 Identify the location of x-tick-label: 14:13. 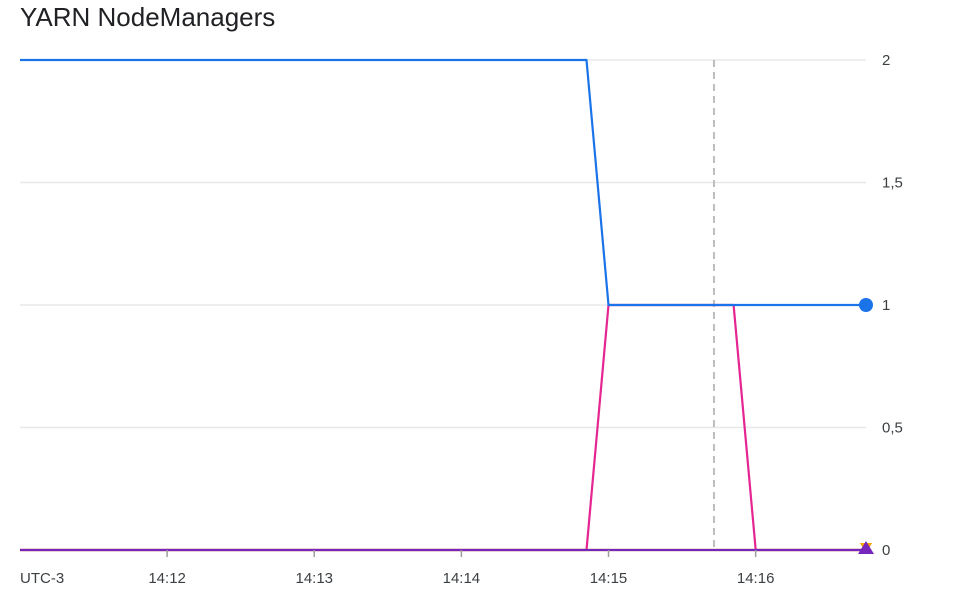
(314, 578).